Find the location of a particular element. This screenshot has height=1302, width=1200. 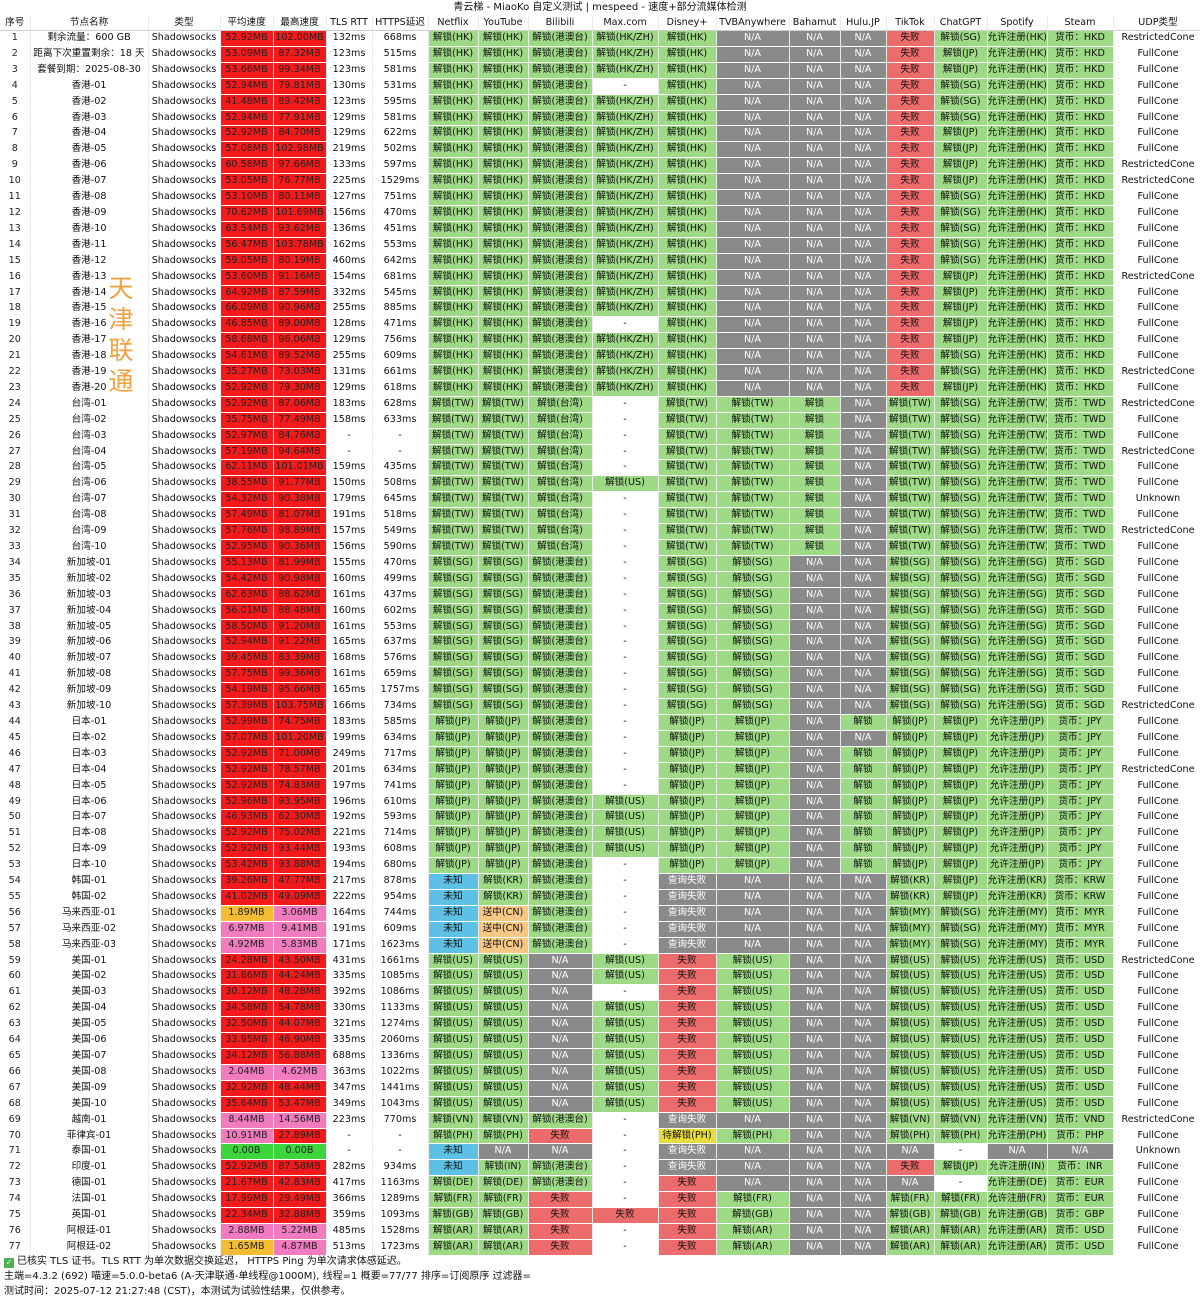

cell-media-status: 解锁(台湾) is located at coordinates (560, 484).